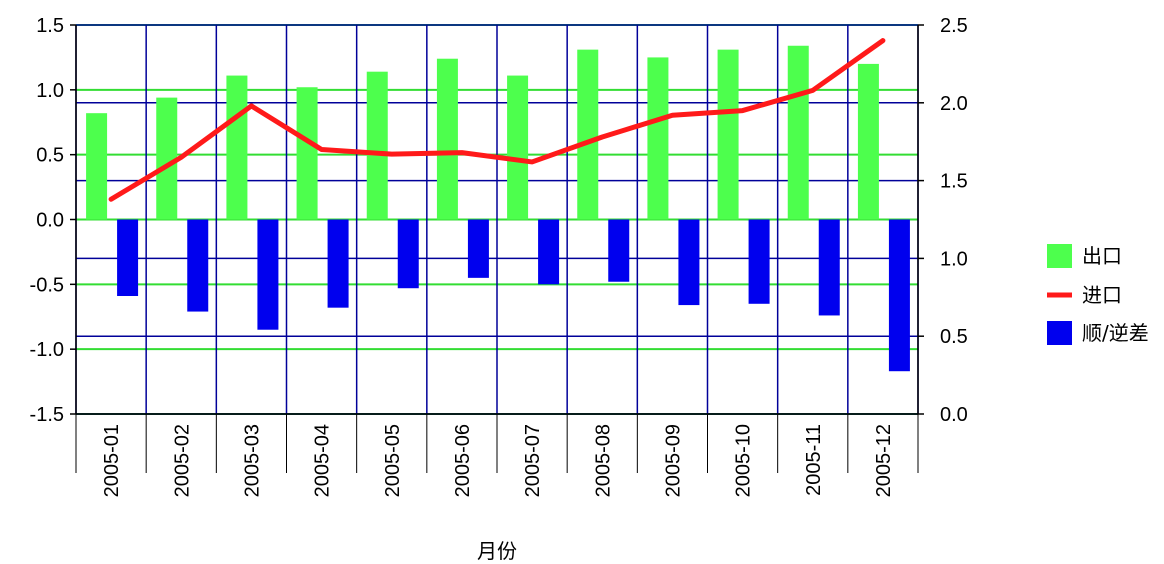 This screenshot has height=564, width=1164. I want to click on left-tick-label-4: -0.5, so click(47, 285).